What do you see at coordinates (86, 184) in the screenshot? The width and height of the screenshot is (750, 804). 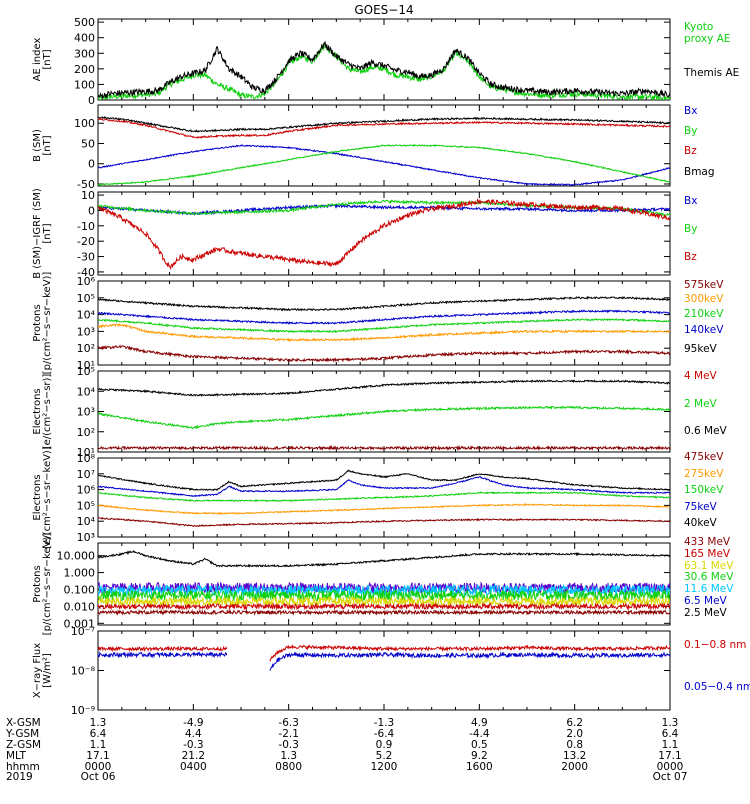 I see `y-tick-label: -50` at bounding box center [86, 184].